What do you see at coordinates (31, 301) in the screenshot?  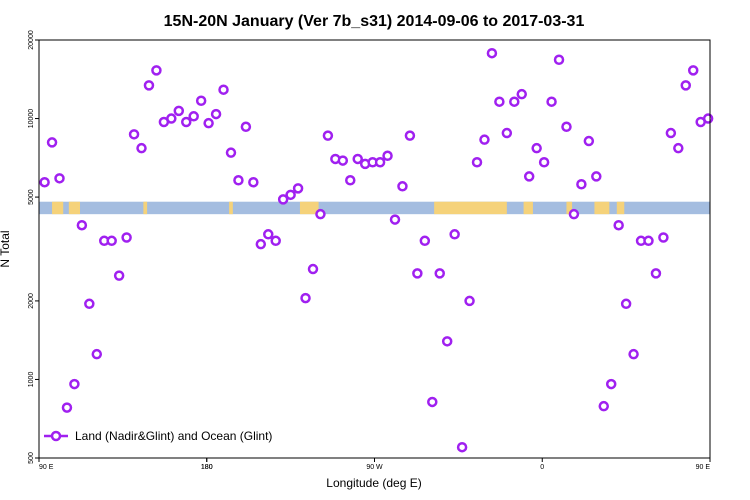 I see `y-tick-label: 2000` at bounding box center [31, 301].